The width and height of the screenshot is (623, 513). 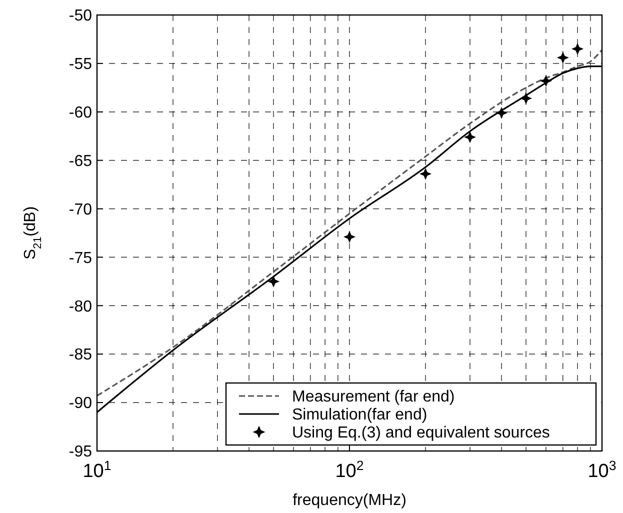 I want to click on y-tick-label: -85, so click(x=80, y=355).